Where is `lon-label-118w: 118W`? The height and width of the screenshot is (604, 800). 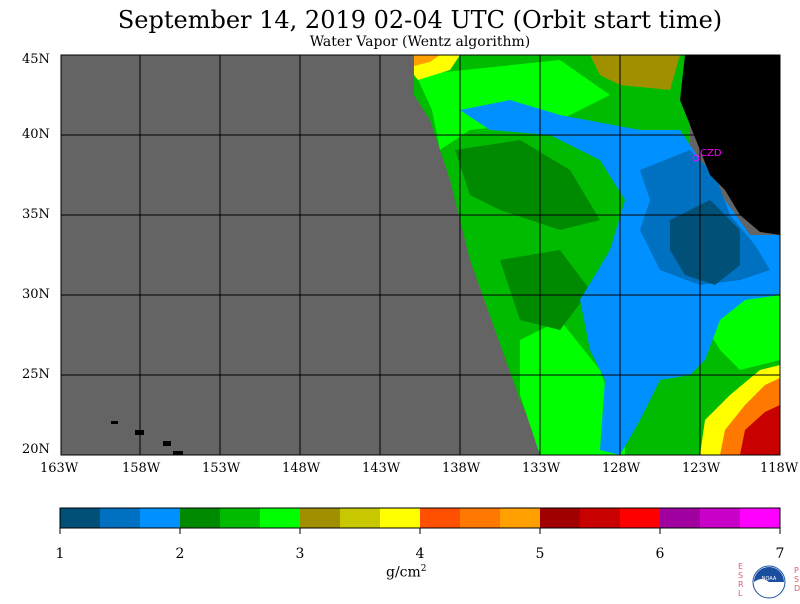 lon-label-118w: 118W is located at coordinates (779, 468).